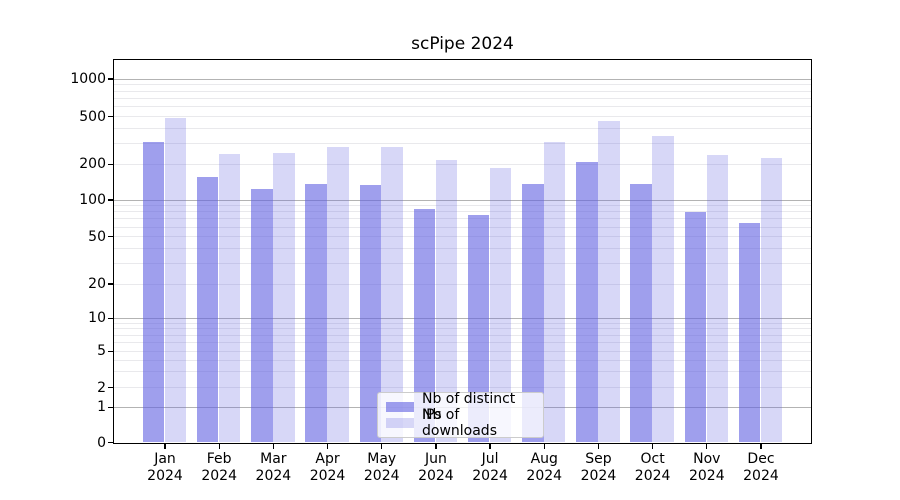 The image size is (900, 500). Describe the element at coordinates (717, 298) in the screenshot. I see `bar-nb-of-downloads-nov-2024` at that location.